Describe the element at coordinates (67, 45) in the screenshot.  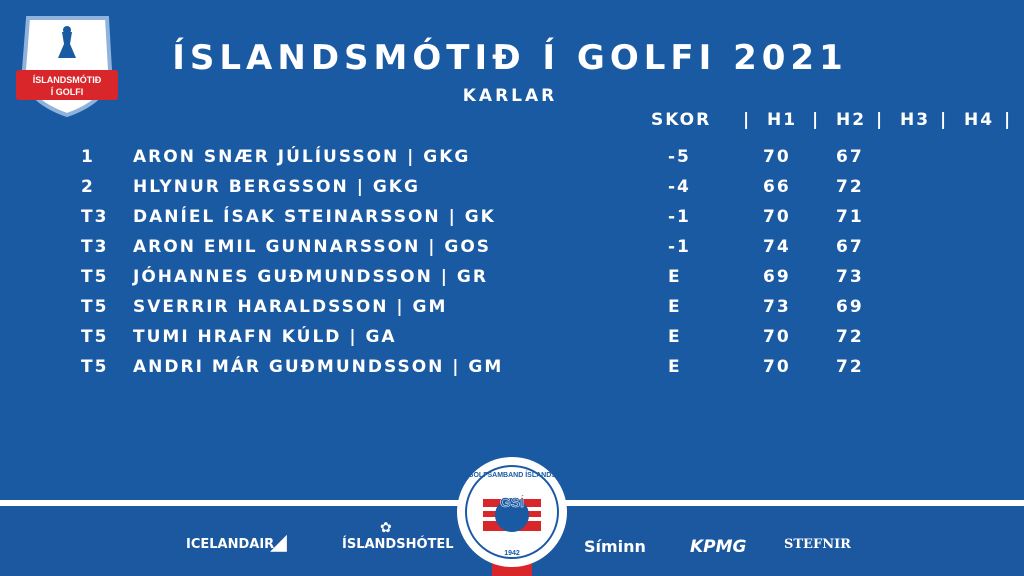
I see `trophy-icon` at that location.